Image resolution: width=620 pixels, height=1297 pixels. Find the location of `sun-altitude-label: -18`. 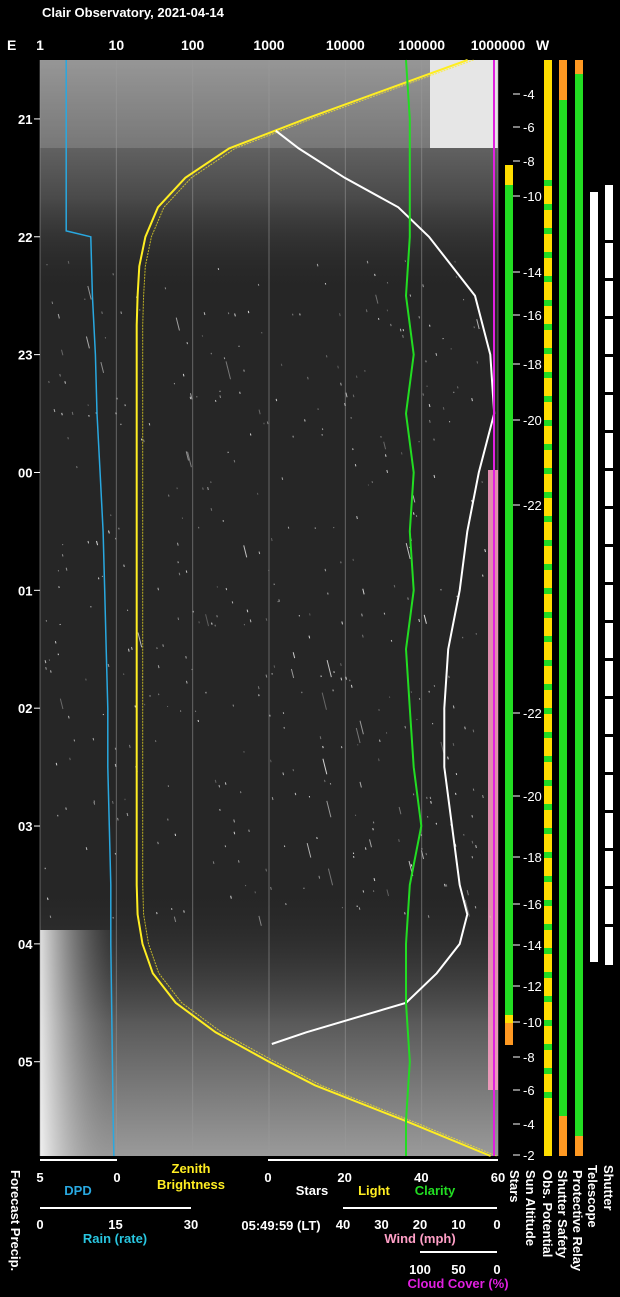

sun-altitude-label: -18 is located at coordinates (532, 857).